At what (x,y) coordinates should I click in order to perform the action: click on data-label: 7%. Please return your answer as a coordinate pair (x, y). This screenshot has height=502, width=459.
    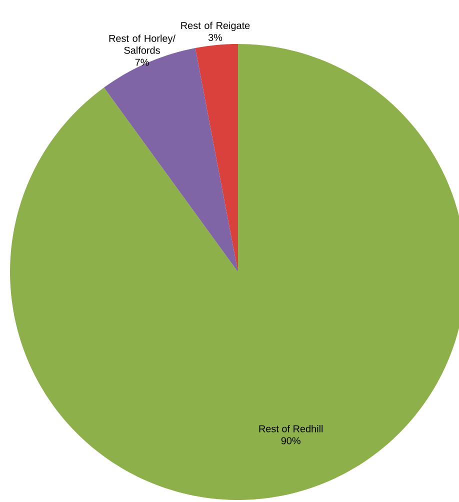
    Looking at the image, I should click on (142, 62).